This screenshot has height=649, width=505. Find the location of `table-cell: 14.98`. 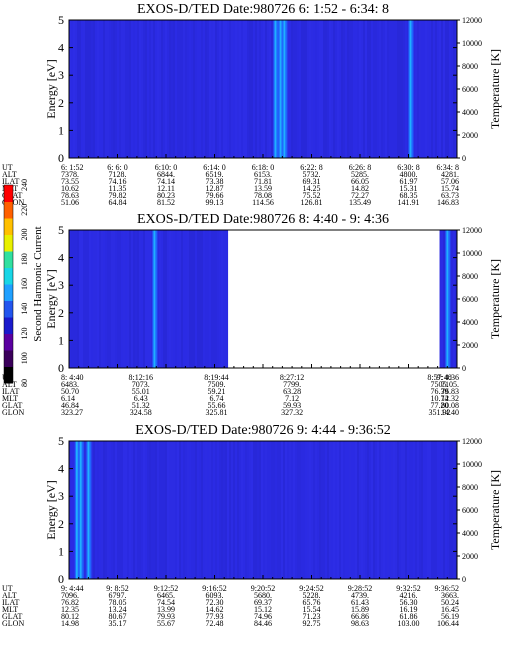

table-cell: 14.98 is located at coordinates (70, 623).